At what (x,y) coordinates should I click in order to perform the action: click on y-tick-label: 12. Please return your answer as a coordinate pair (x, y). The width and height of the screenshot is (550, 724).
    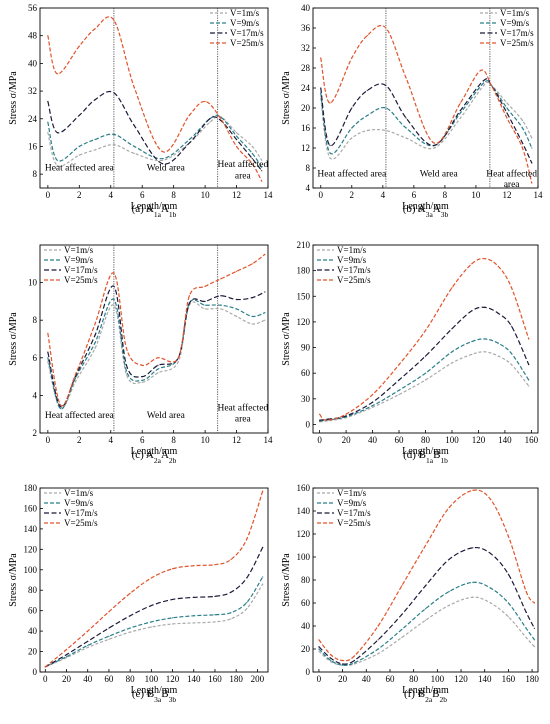
    Looking at the image, I should click on (305, 148).